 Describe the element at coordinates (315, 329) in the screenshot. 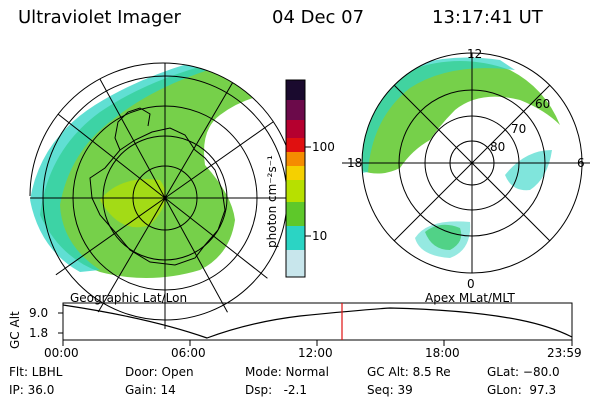

I see `altitude-plot-ticks` at that location.